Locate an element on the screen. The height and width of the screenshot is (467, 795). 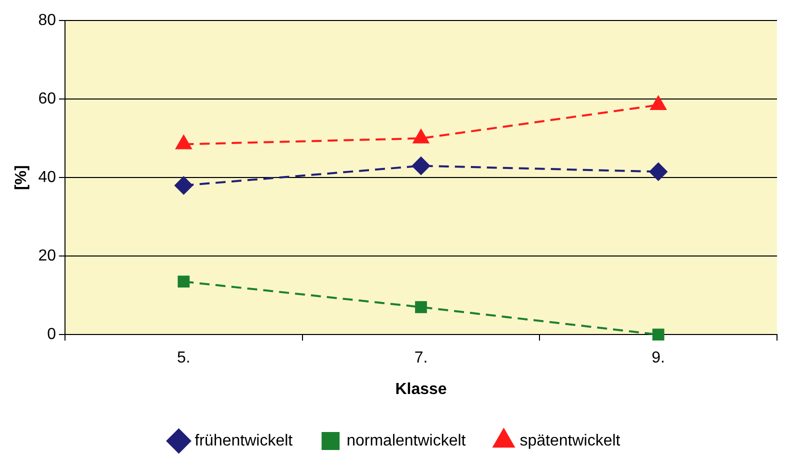
y-tick-label: 60 is located at coordinates (47, 99).